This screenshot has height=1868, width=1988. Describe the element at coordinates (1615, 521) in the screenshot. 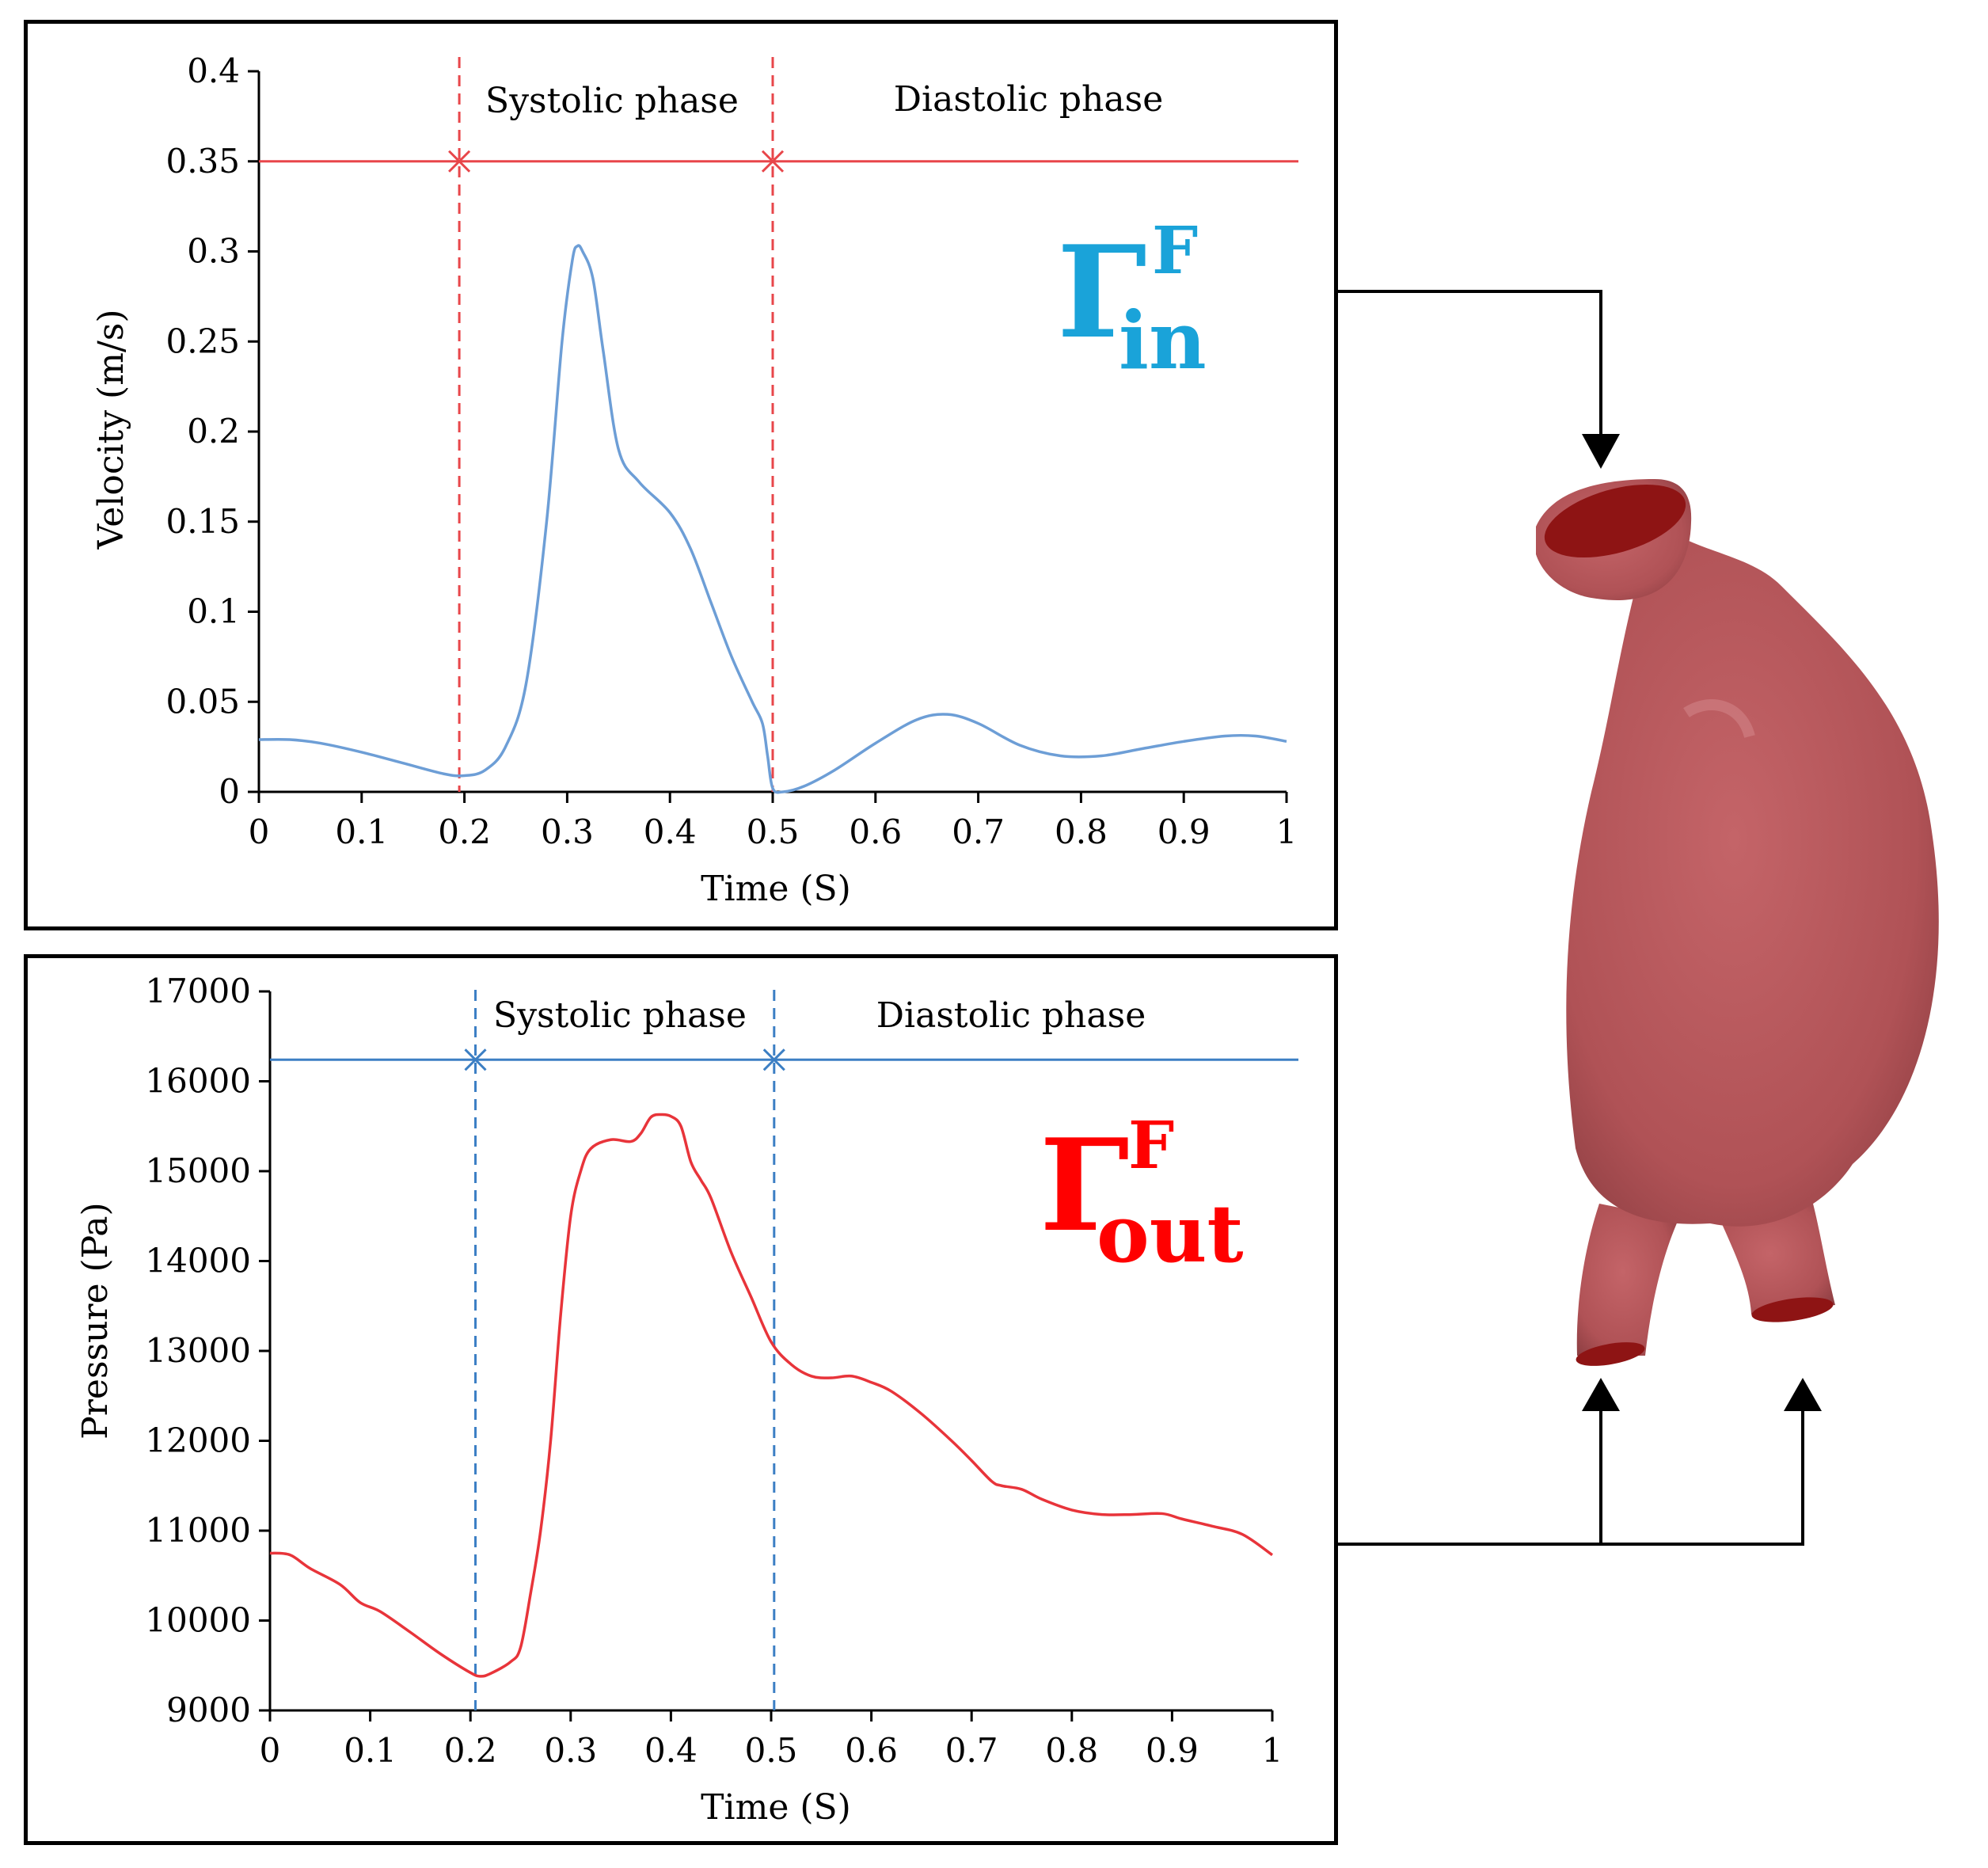

I see `aorta-inlet-opening` at that location.